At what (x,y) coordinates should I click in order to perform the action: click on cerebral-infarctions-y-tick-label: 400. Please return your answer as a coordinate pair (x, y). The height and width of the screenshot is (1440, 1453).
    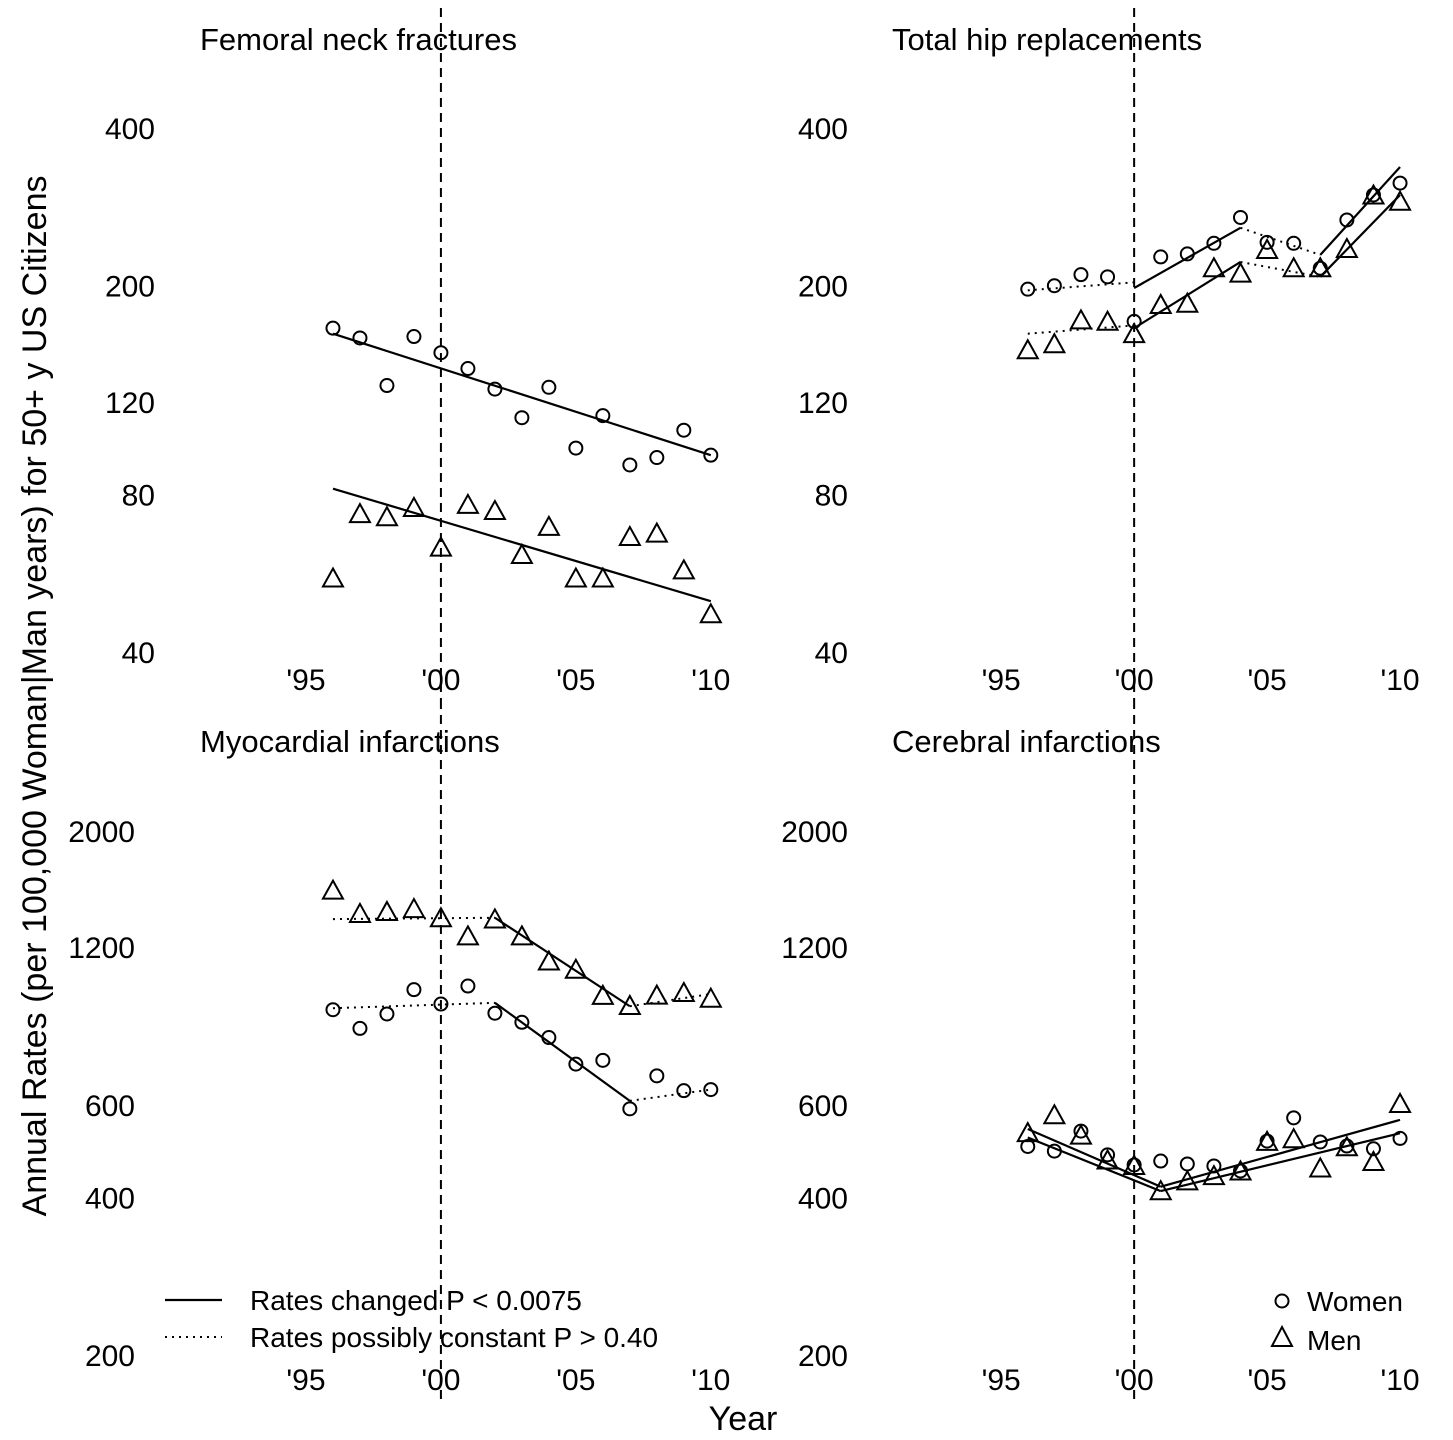
    Looking at the image, I should click on (823, 1198).